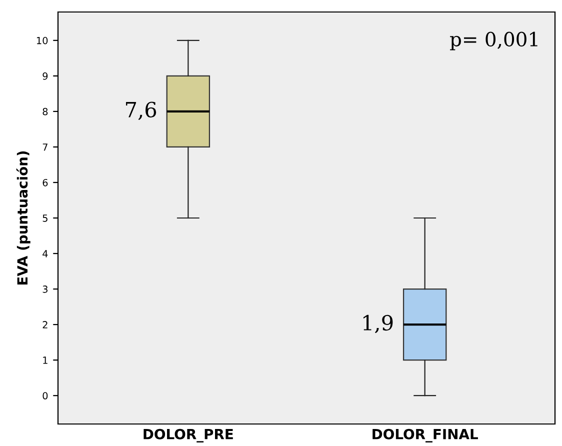 The image size is (562, 446). Describe the element at coordinates (42, 40) in the screenshot. I see `y-tick-label: 10` at that location.